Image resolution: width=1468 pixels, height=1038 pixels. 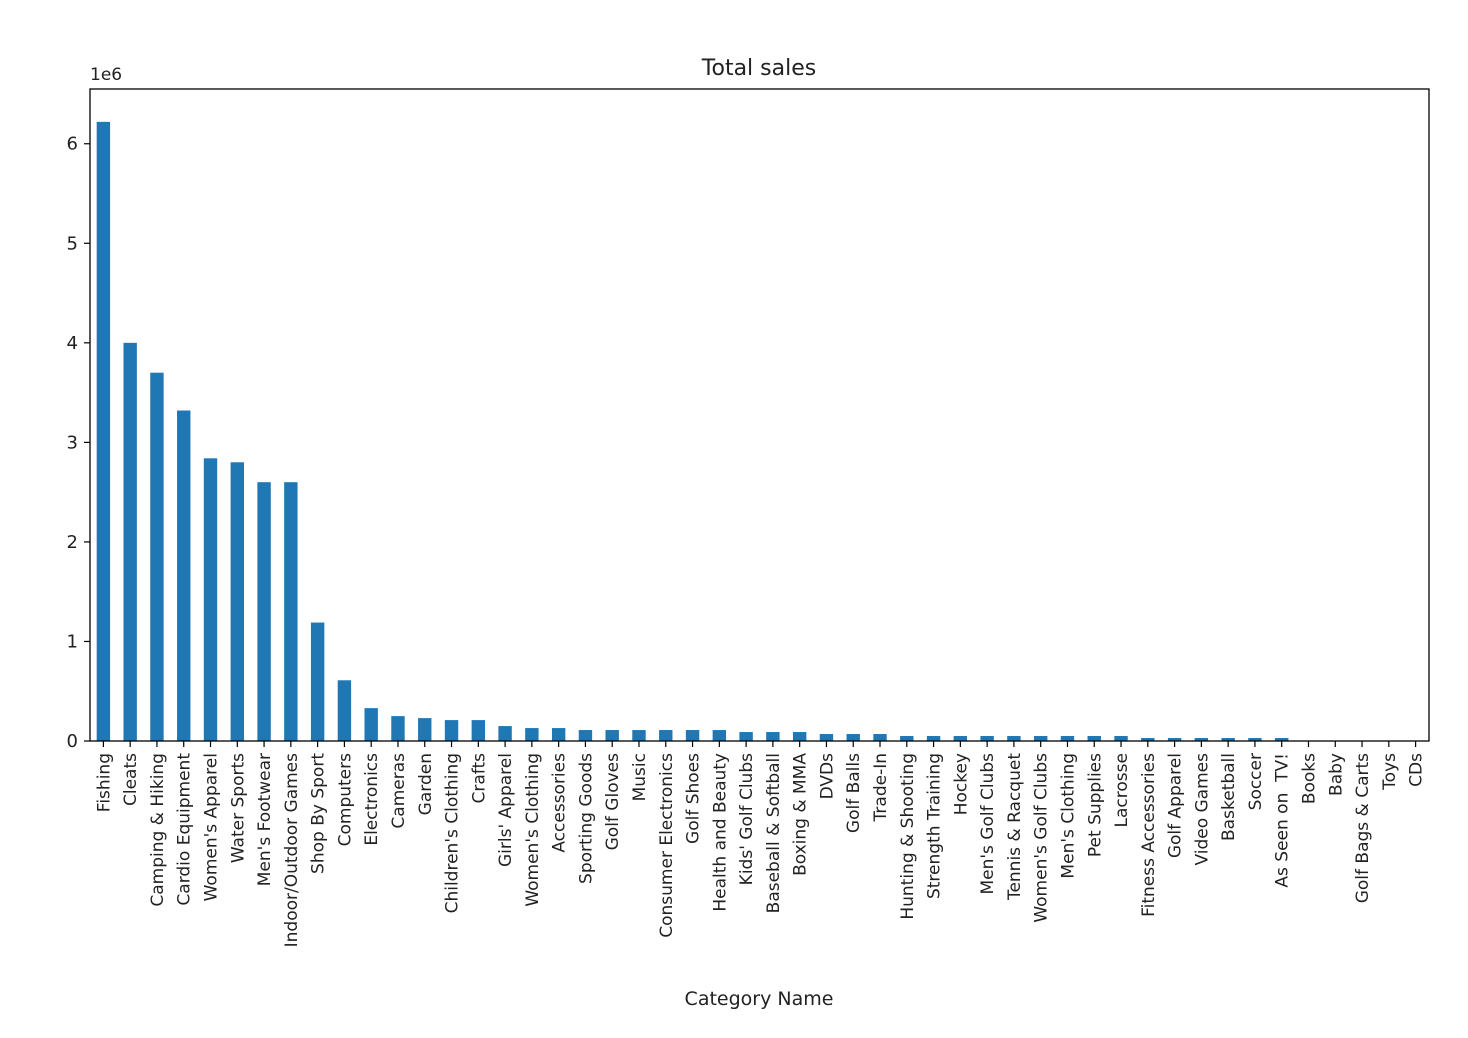 What do you see at coordinates (1309, 778) in the screenshot?
I see `x-tick-label-45: Books` at bounding box center [1309, 778].